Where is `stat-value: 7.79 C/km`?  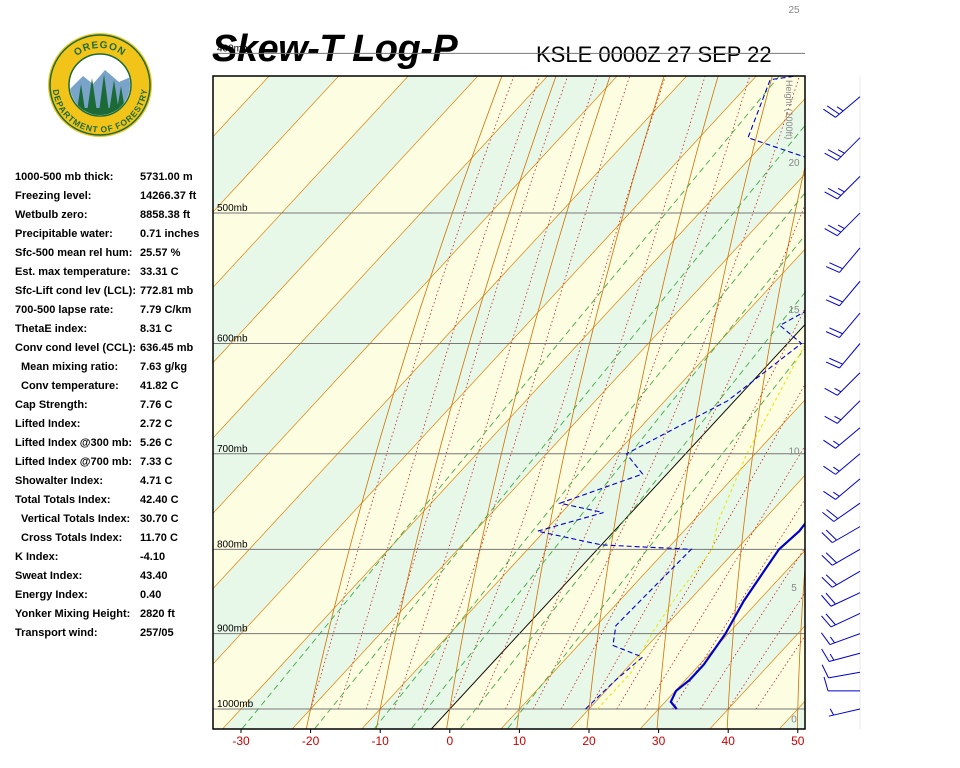 stat-value: 7.79 C/km is located at coordinates (166, 310).